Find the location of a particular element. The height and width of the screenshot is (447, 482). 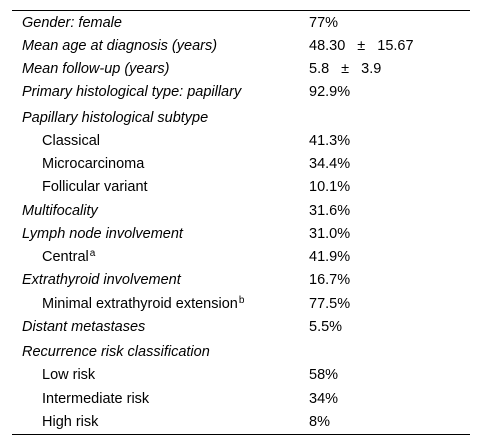

section-label: Recurrence risk classification is located at coordinates (116, 352).